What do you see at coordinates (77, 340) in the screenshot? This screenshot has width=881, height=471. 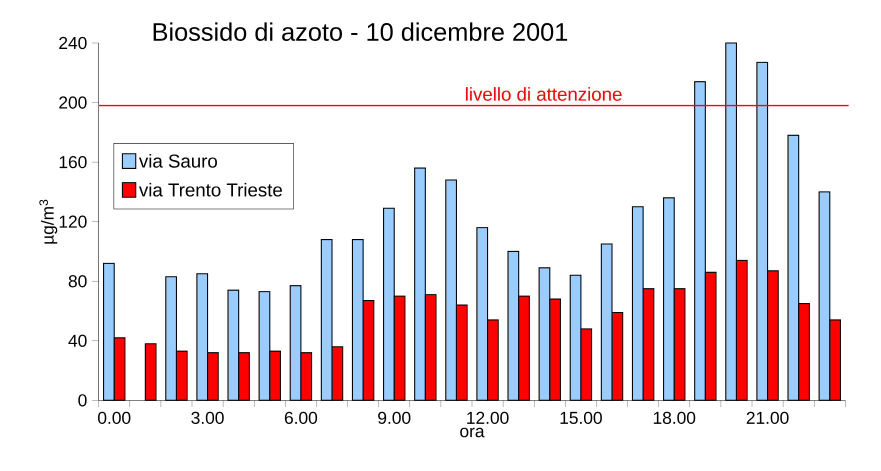 I see `y-tick-label: 40` at bounding box center [77, 340].